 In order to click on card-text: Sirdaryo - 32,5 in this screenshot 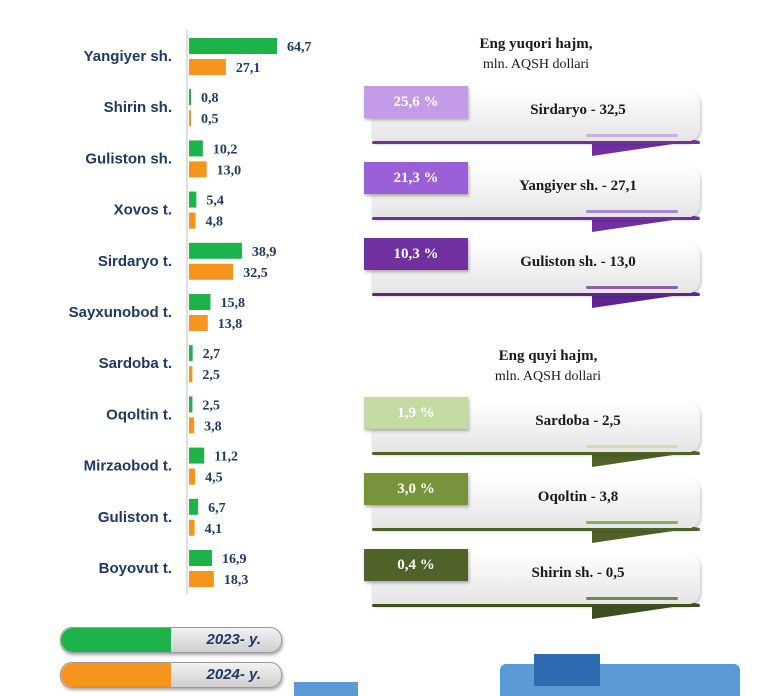, I will do `click(578, 110)`.